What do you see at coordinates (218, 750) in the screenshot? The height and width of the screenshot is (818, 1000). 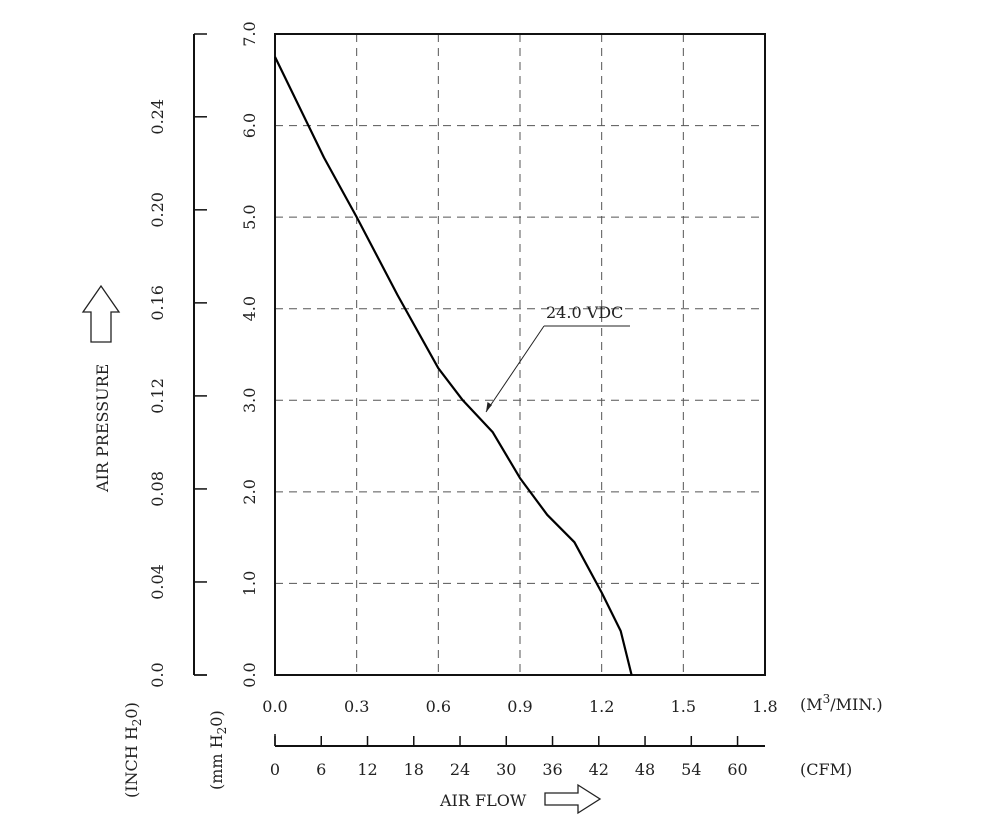 I see `mm-unit-label: (mm H20)` at bounding box center [218, 750].